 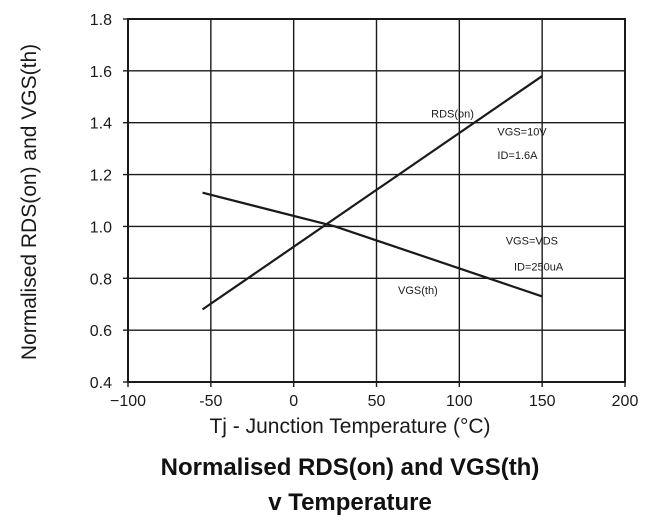 What do you see at coordinates (101, 227) in the screenshot?
I see `y-tick-label: 1.0` at bounding box center [101, 227].